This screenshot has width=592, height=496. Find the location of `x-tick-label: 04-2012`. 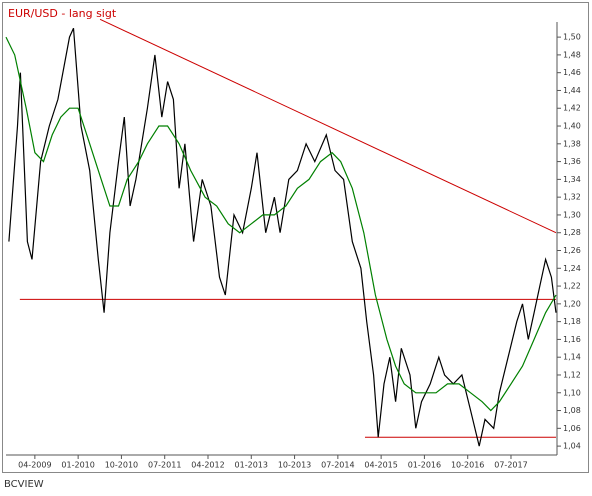

x-tick-label: 04-2012 is located at coordinates (207, 465).